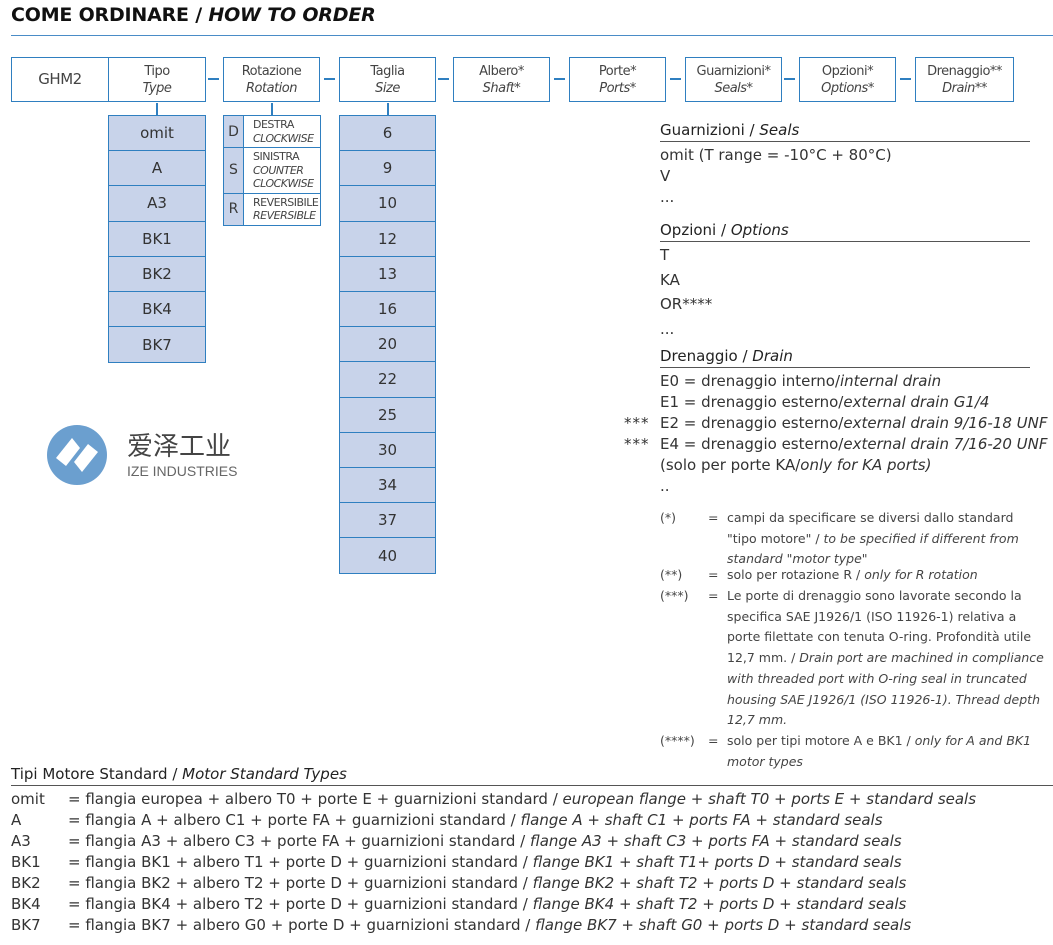 The width and height of the screenshot is (1053, 945). I want to click on header-field-it: Tipo, so click(157, 71).